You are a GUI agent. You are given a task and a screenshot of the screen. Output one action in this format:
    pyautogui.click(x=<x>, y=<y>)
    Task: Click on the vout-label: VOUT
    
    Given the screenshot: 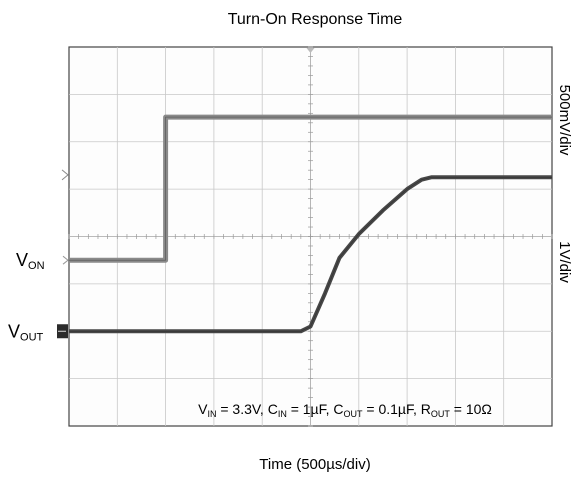 What is the action you would take?
    pyautogui.click(x=26, y=332)
    